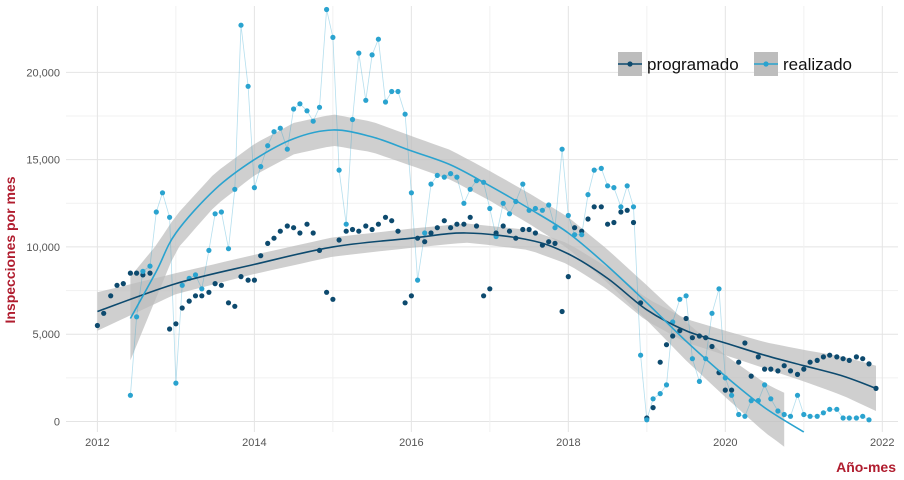  Describe the element at coordinates (693, 64) in the screenshot. I see `legend-label-programado: programado` at that location.